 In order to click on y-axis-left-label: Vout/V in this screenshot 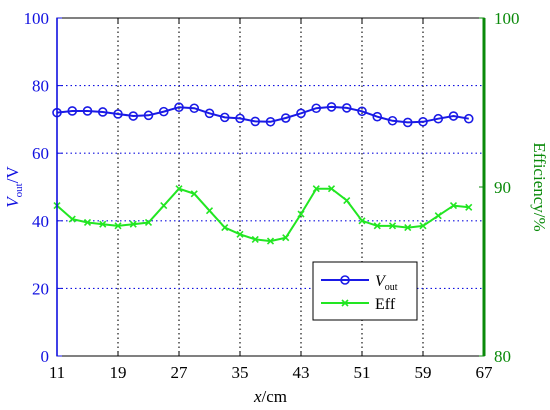, I will do `click(14, 187)`.